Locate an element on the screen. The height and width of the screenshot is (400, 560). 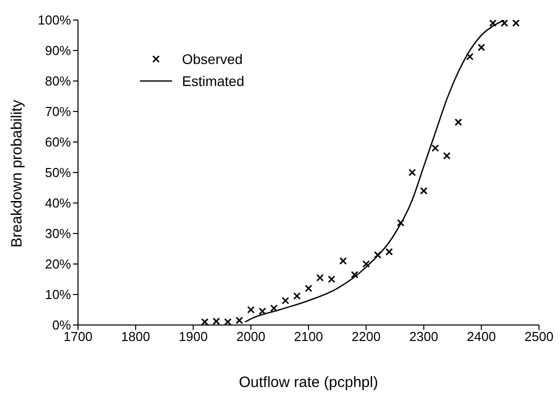
x-tick-label: 1800 is located at coordinates (135, 336).